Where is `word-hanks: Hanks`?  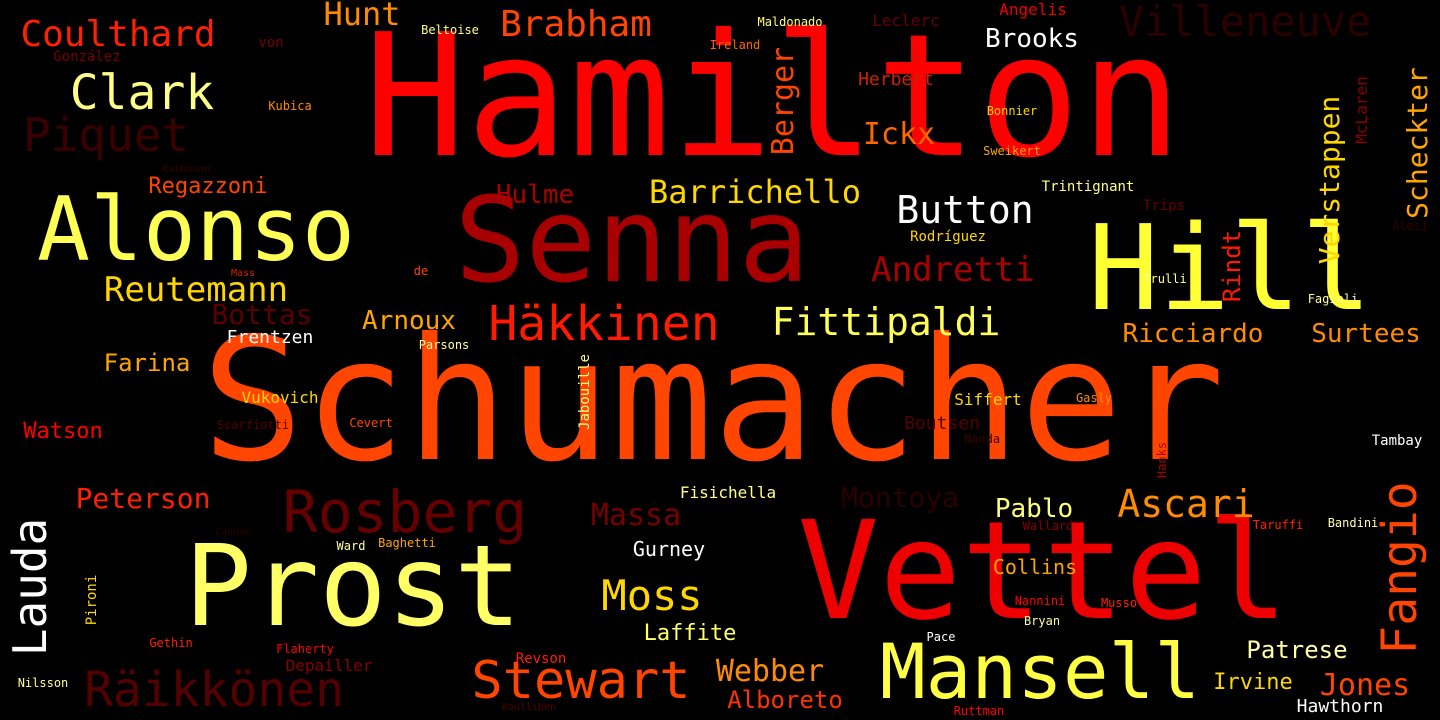
word-hanks: Hanks is located at coordinates (1162, 460).